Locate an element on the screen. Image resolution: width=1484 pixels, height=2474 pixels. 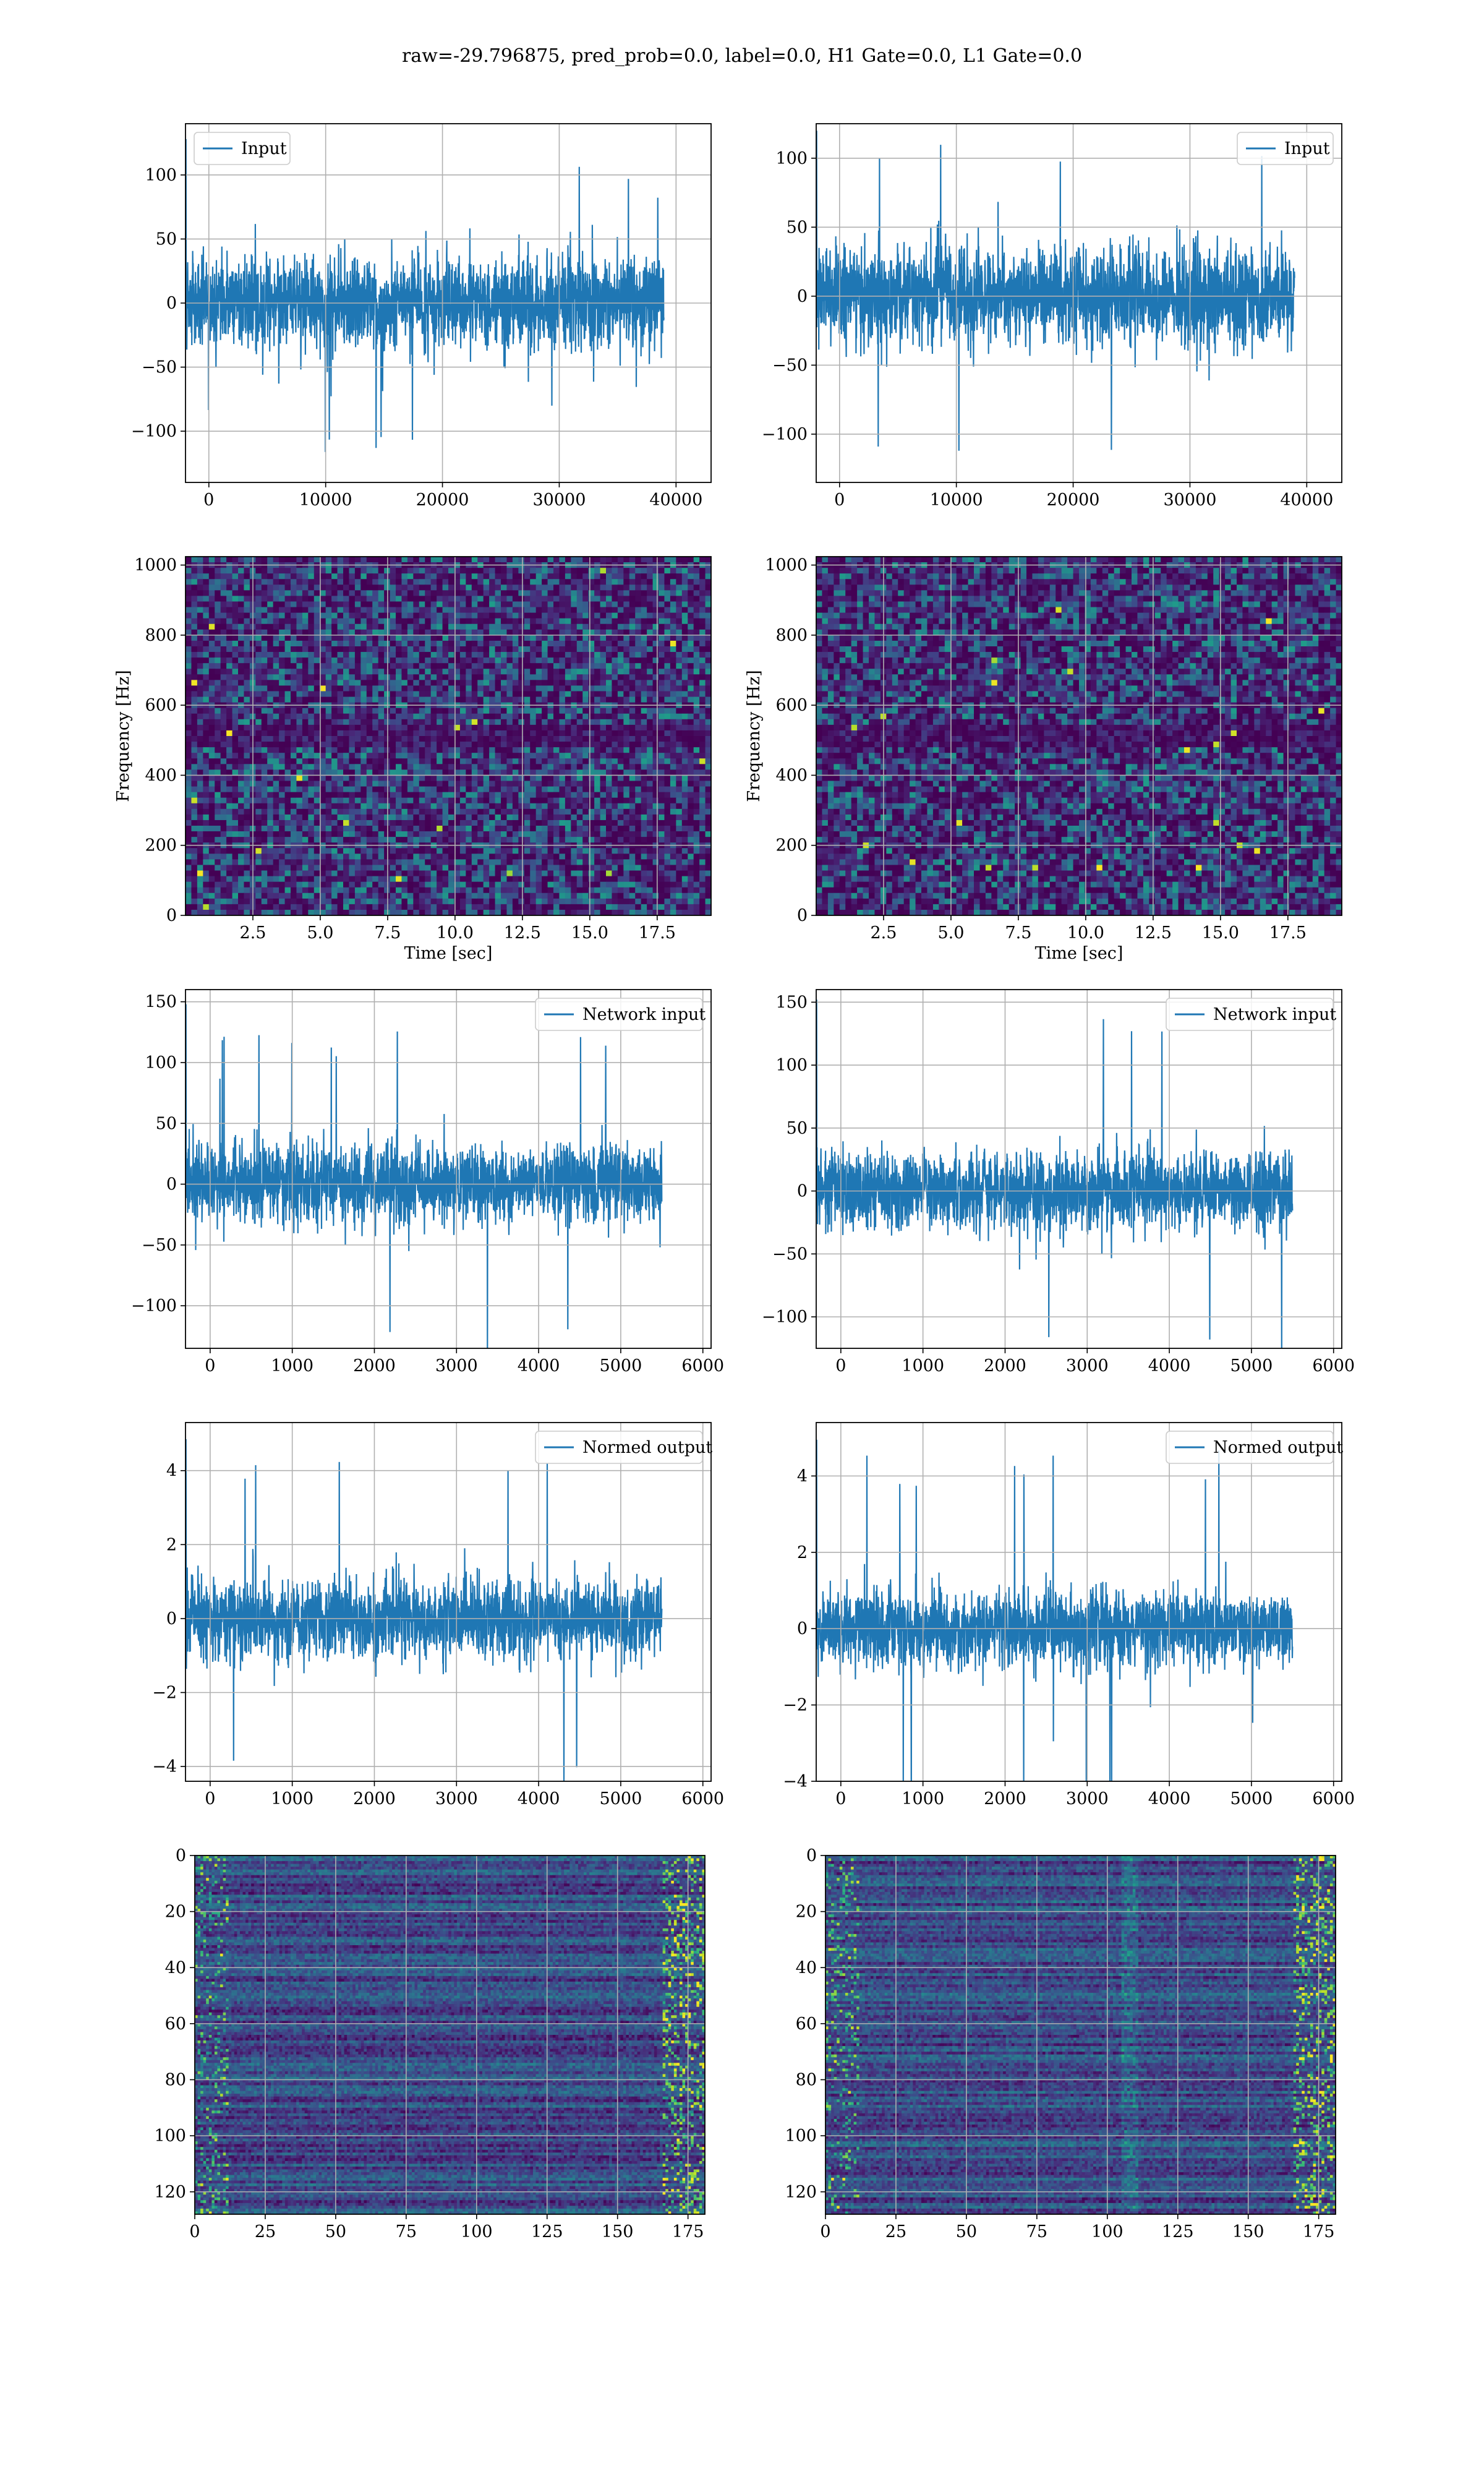
normed-output-l1-legend-label: Normed output is located at coordinates (1278, 1448).